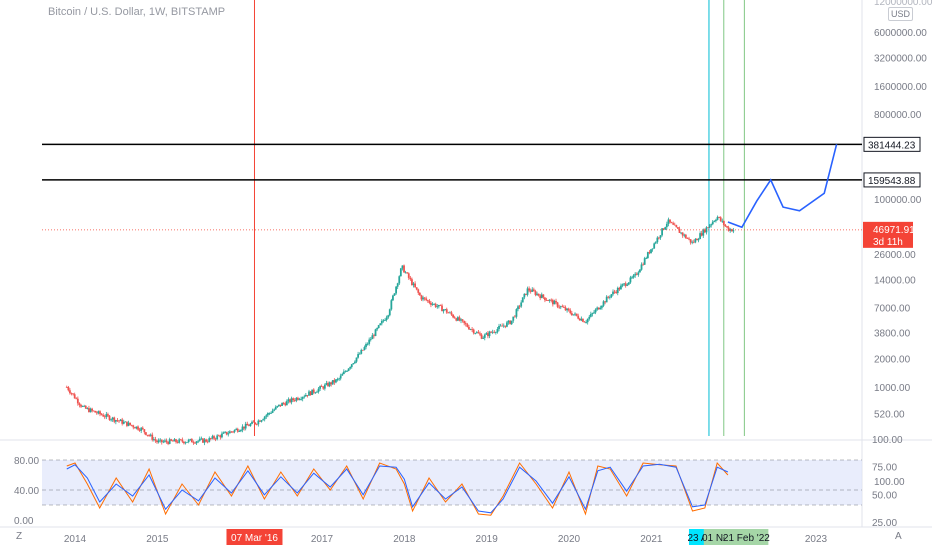 This screenshot has height=550, width=932. Describe the element at coordinates (900, 59) in the screenshot. I see `price-tick-label: 3200000.00` at that location.